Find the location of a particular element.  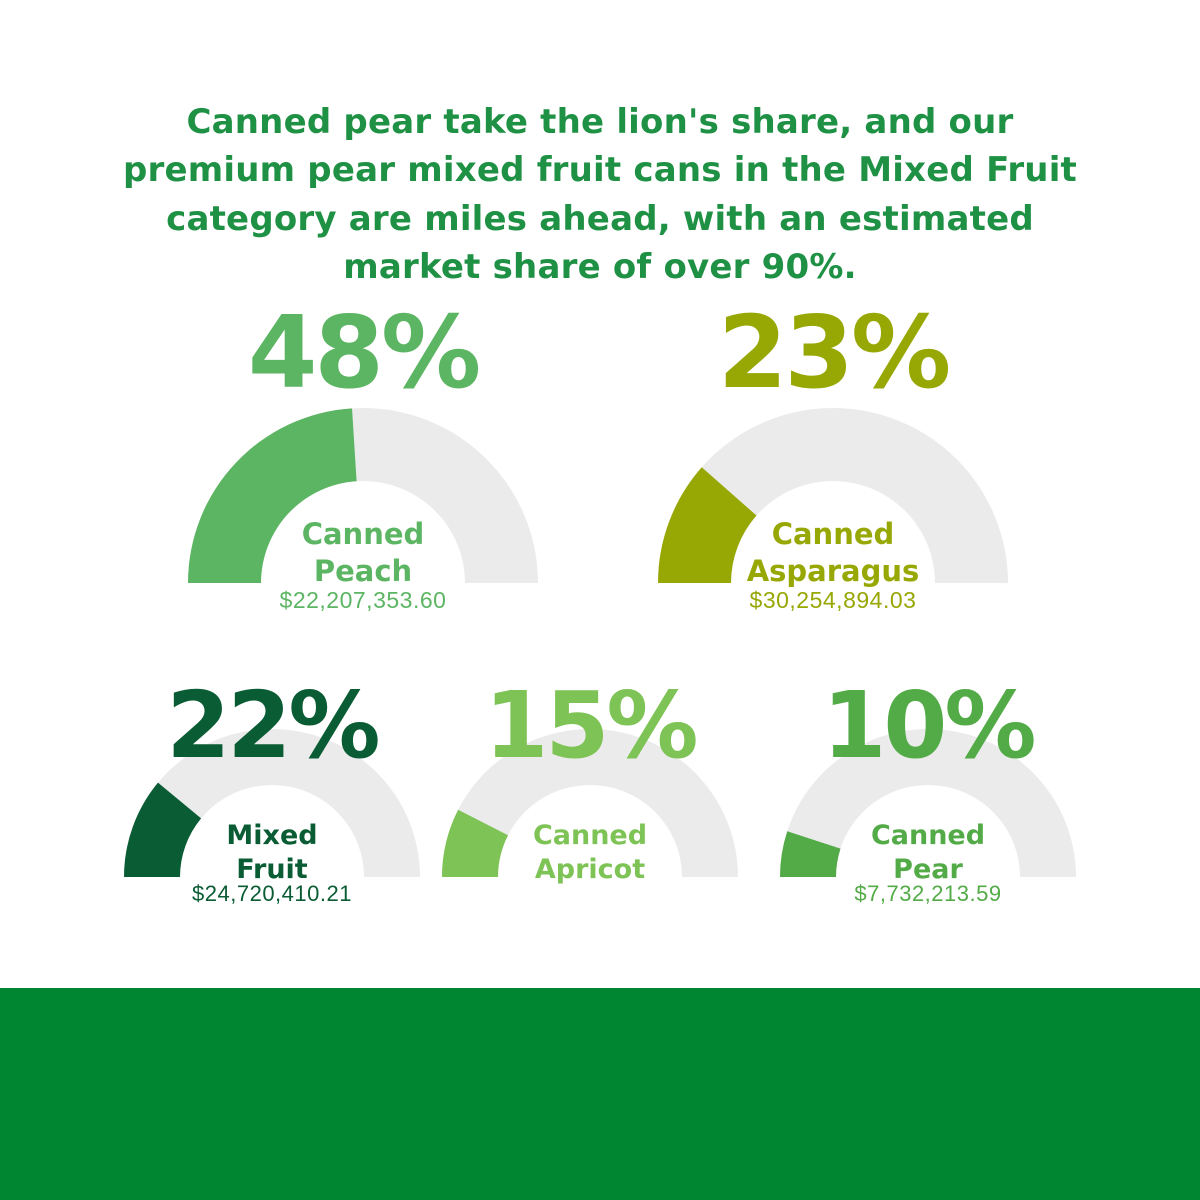

gauge-percent: 10% is located at coordinates (929, 725).